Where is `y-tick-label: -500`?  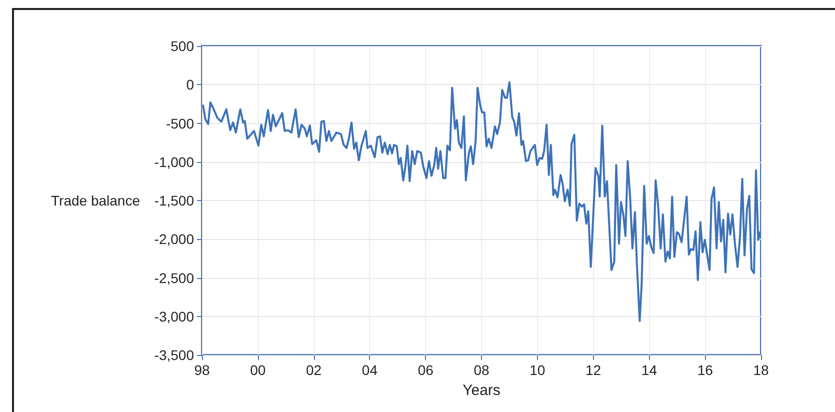
y-tick-label: -500 is located at coordinates (180, 123).